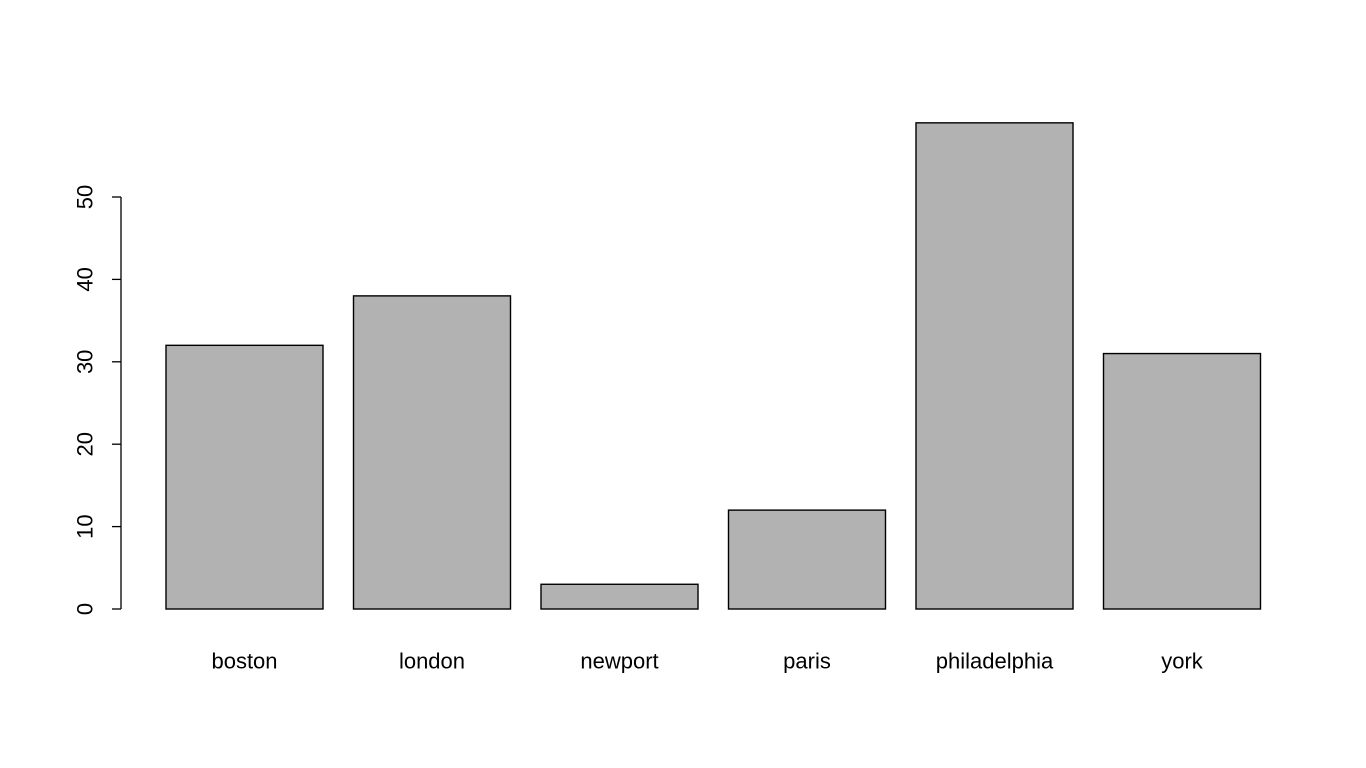 The height and width of the screenshot is (768, 1366). What do you see at coordinates (807, 661) in the screenshot?
I see `x-tick-label: paris` at bounding box center [807, 661].